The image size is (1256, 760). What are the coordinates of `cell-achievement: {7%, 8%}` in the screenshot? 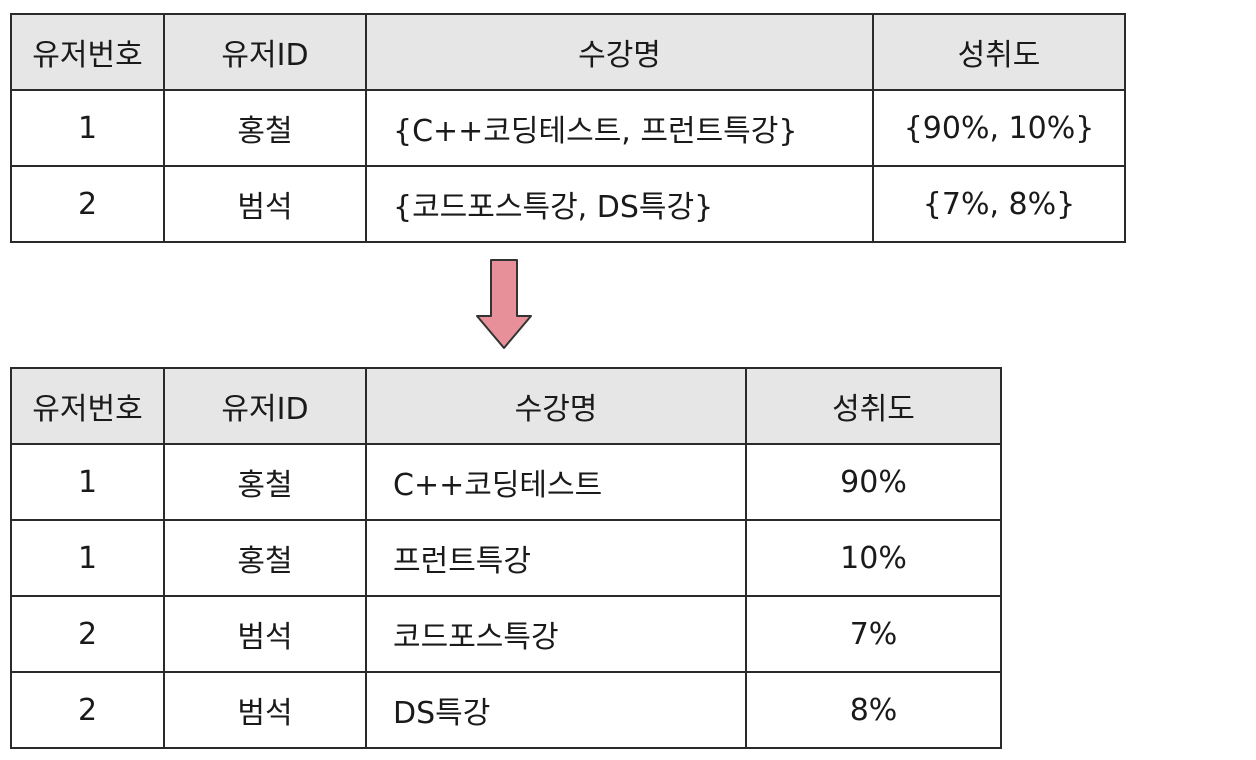 It's located at (999, 204).